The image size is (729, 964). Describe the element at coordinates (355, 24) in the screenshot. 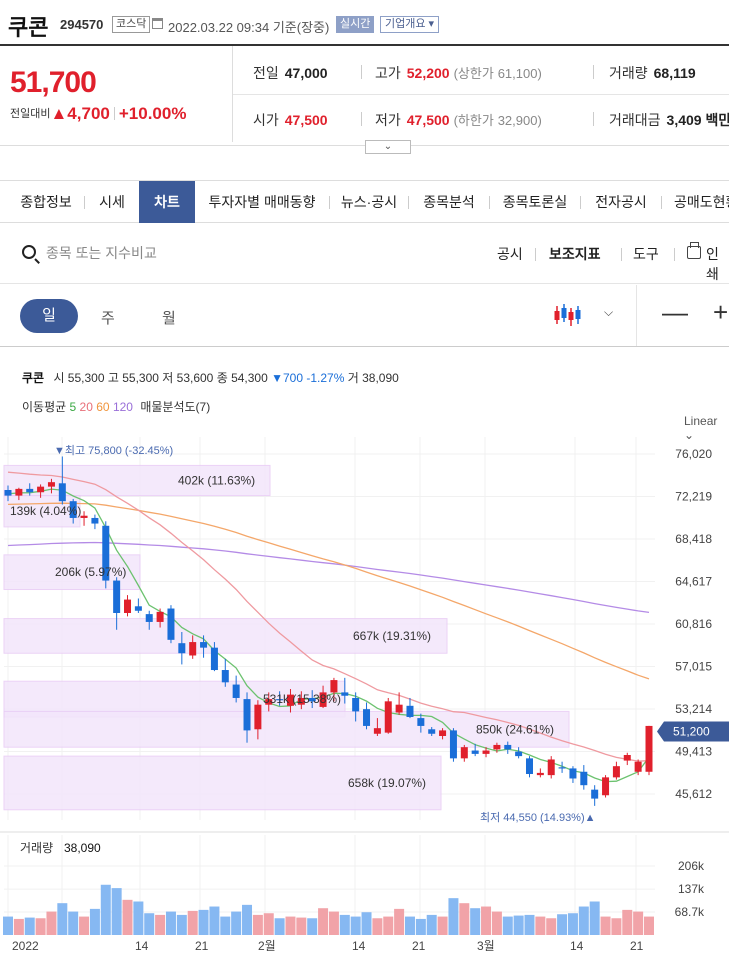

I see `live-badge: 실시간` at that location.